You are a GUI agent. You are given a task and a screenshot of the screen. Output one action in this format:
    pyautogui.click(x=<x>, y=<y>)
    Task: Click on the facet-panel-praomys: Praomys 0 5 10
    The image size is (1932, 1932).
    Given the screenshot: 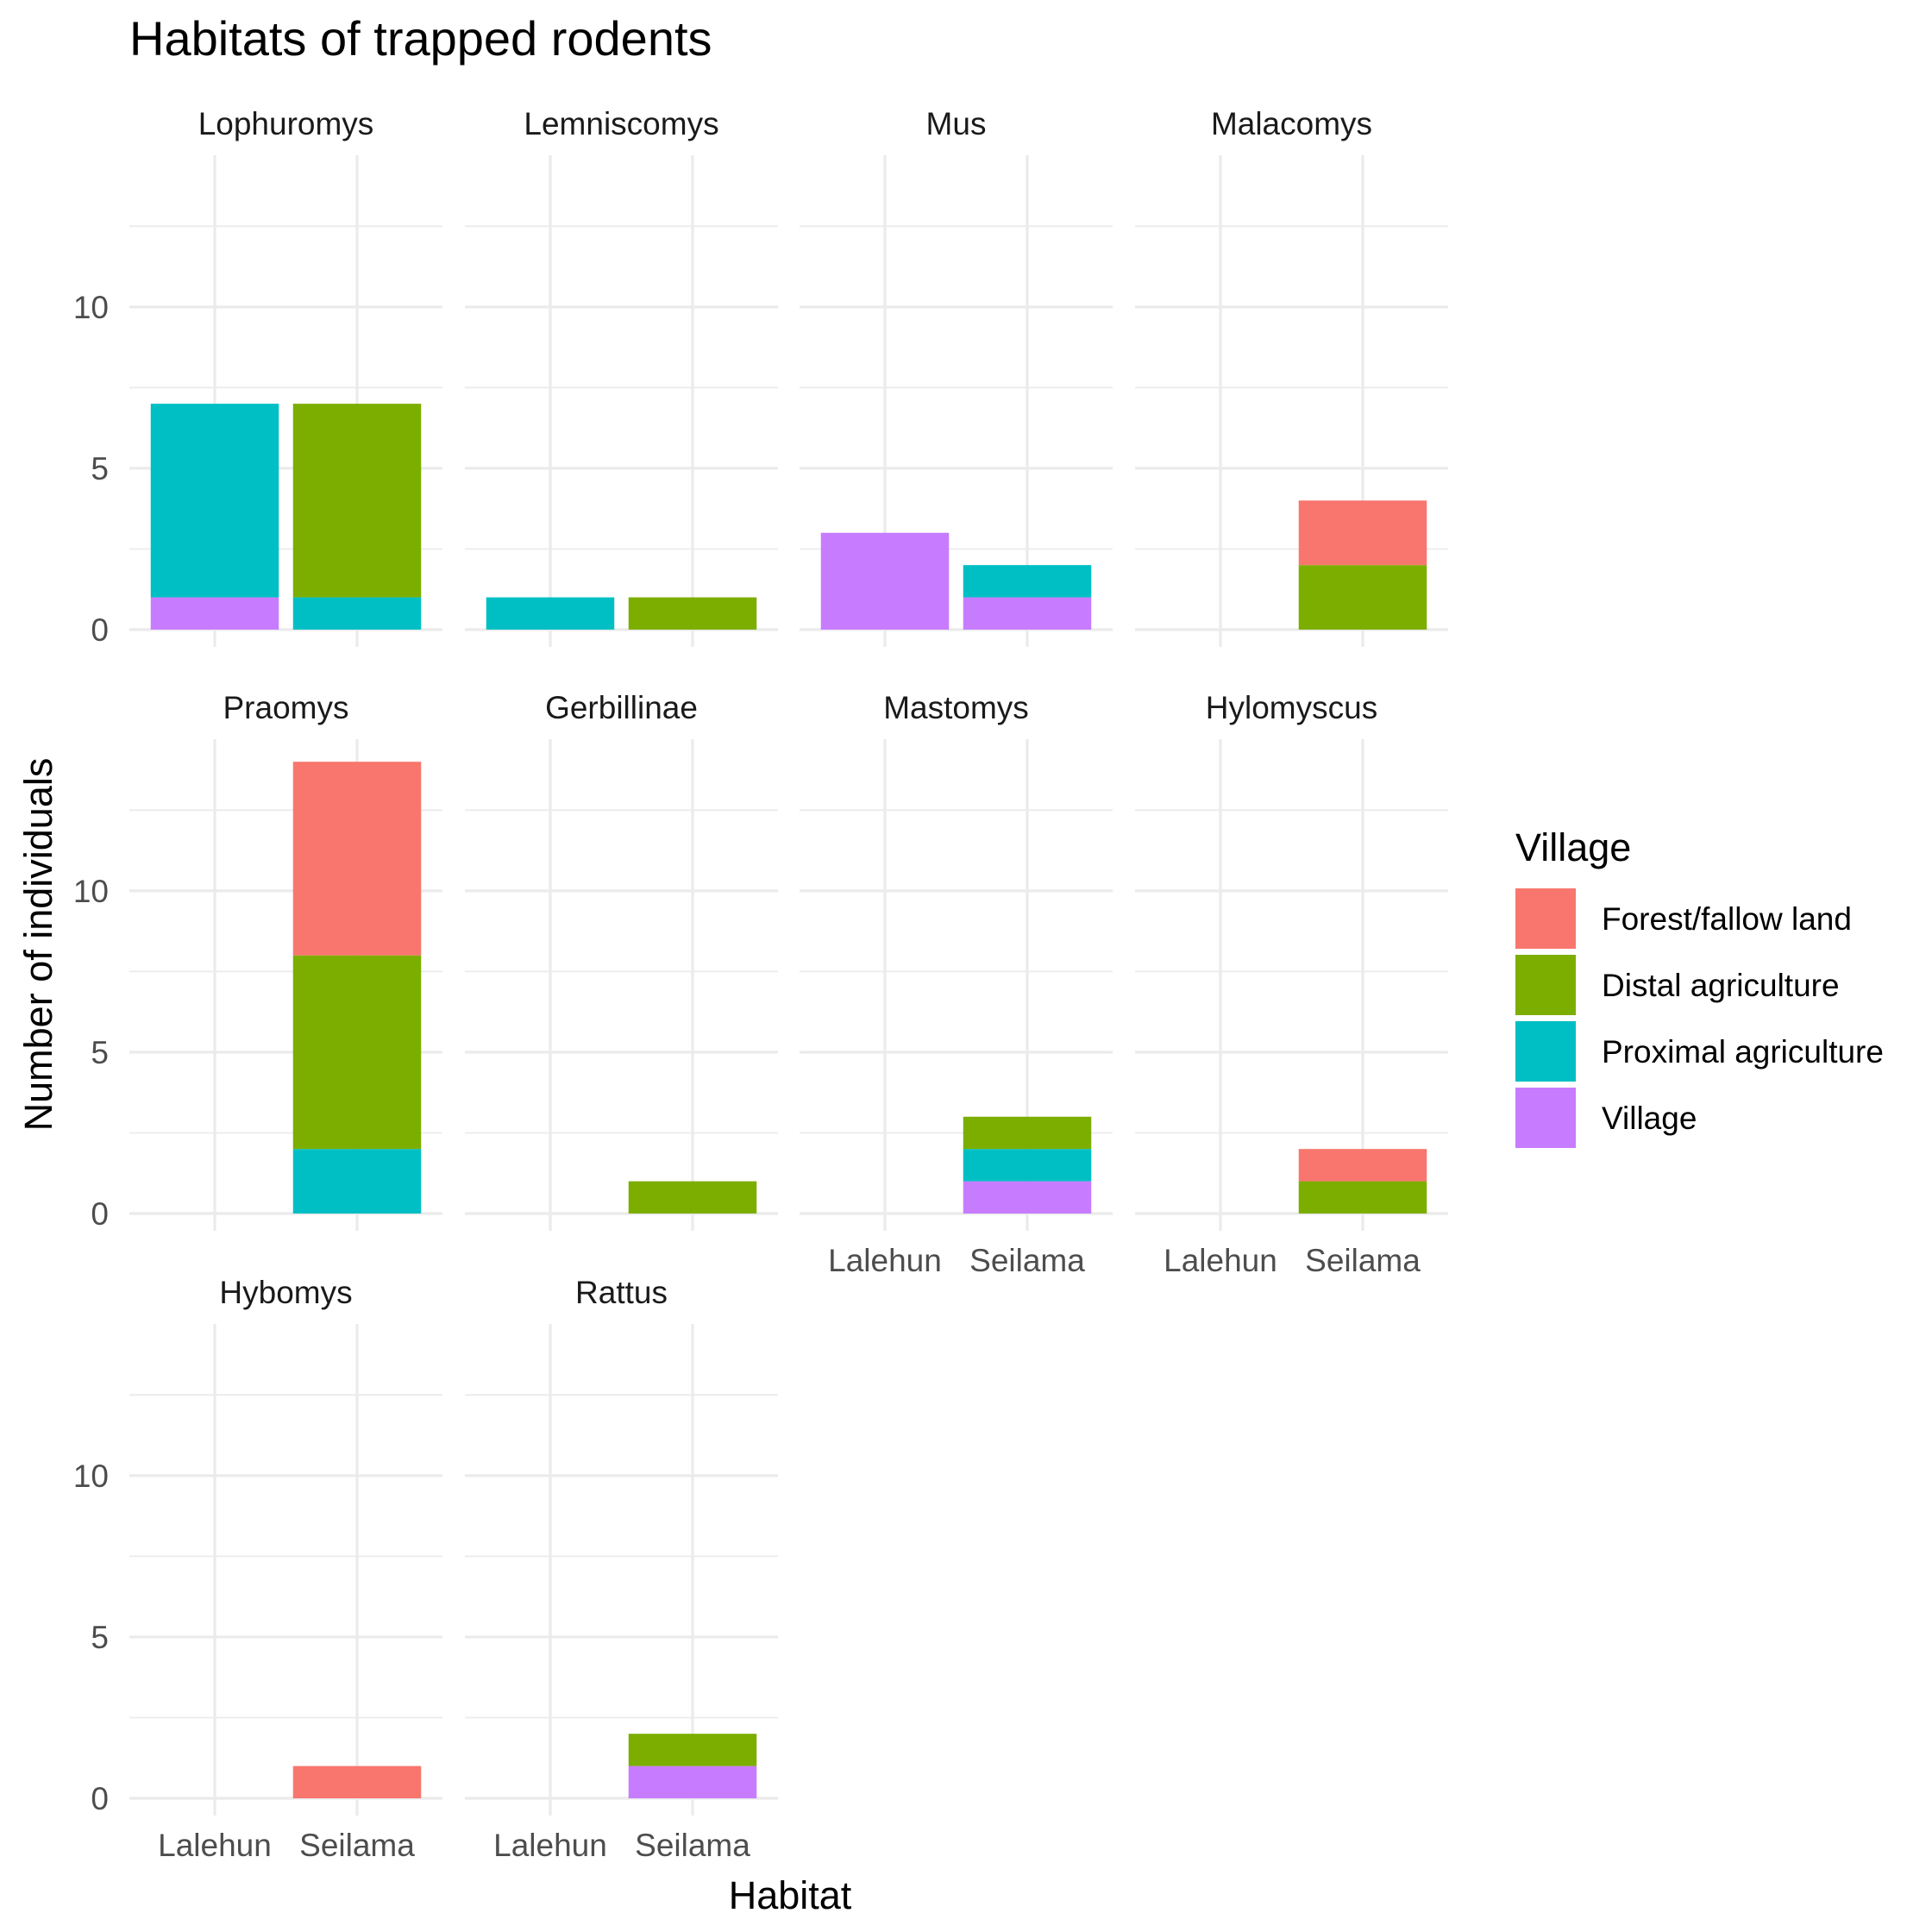 What is the action you would take?
    pyautogui.click(x=258, y=961)
    